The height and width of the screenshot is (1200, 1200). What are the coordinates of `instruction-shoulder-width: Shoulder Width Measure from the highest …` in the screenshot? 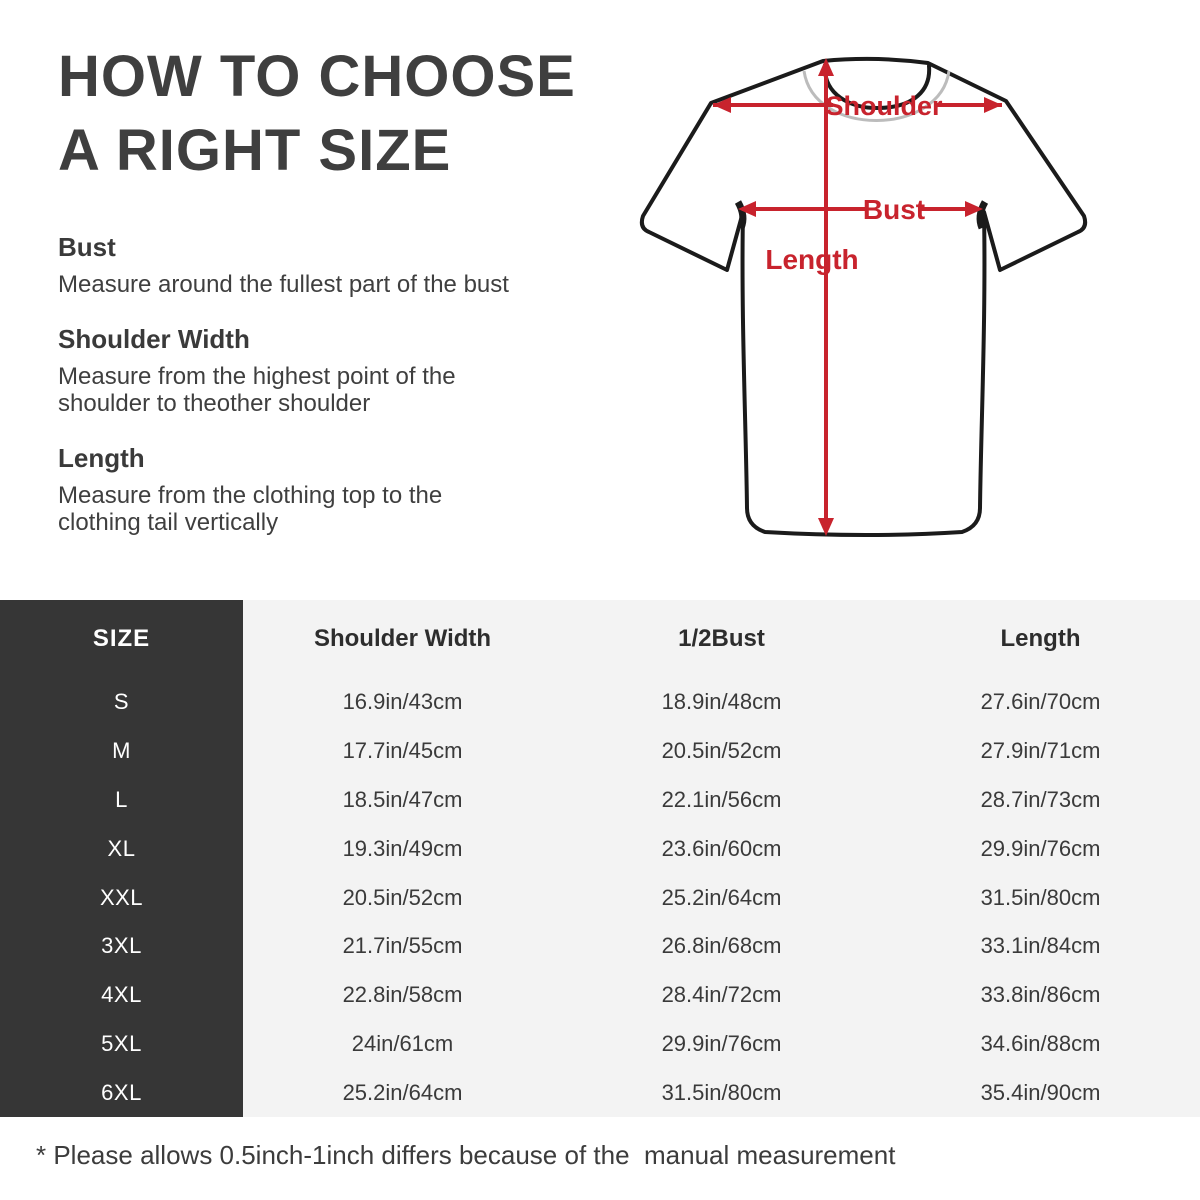 It's located at (290, 370).